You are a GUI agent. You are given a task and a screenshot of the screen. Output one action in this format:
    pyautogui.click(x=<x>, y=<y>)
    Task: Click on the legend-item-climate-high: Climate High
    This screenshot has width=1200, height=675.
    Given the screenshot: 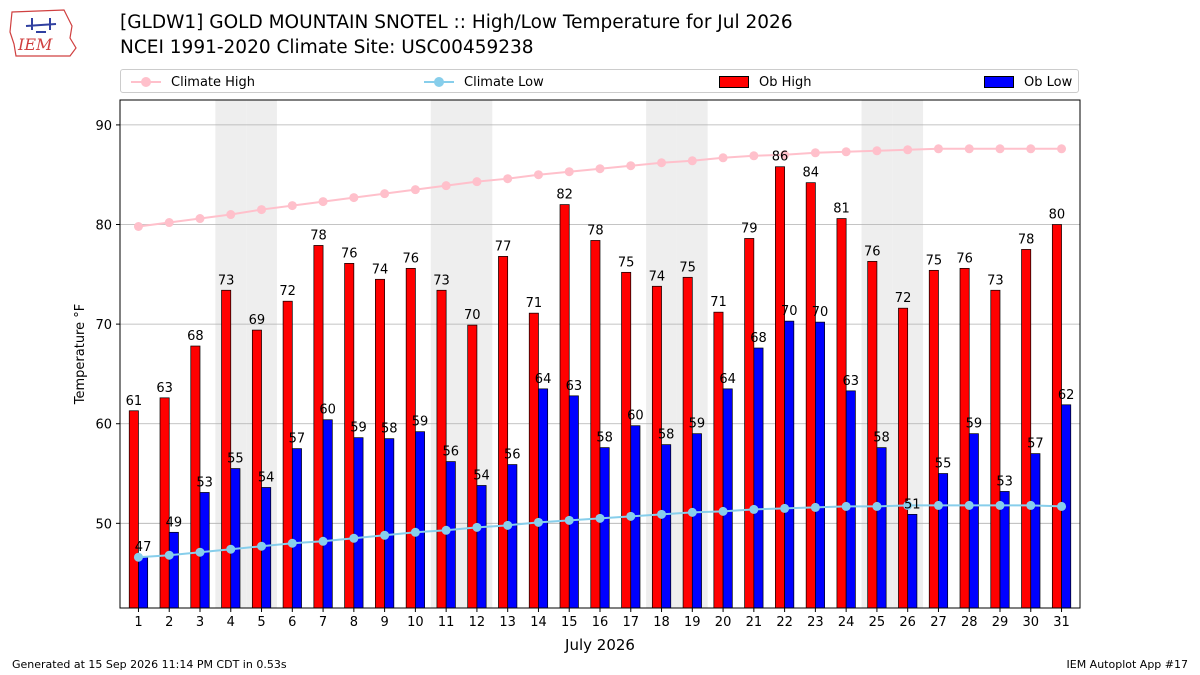 What is the action you would take?
    pyautogui.click(x=193, y=82)
    